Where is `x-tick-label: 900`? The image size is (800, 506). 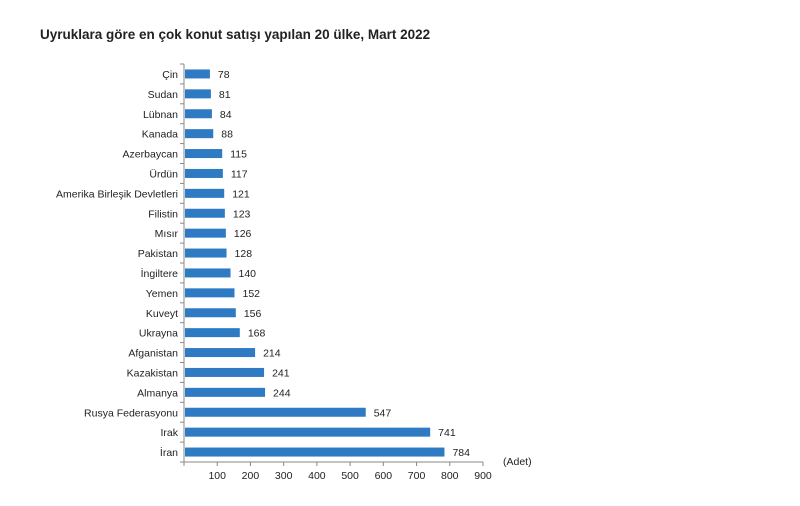
x-tick-label: 900 is located at coordinates (483, 476).